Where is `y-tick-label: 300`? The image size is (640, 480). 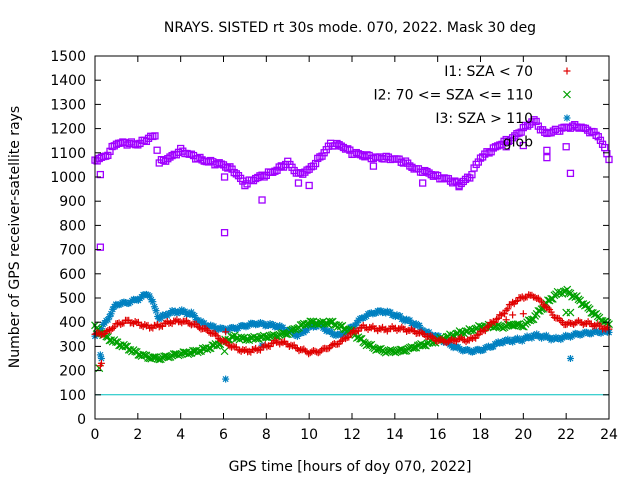
y-tick-label: 300 is located at coordinates (72, 347).